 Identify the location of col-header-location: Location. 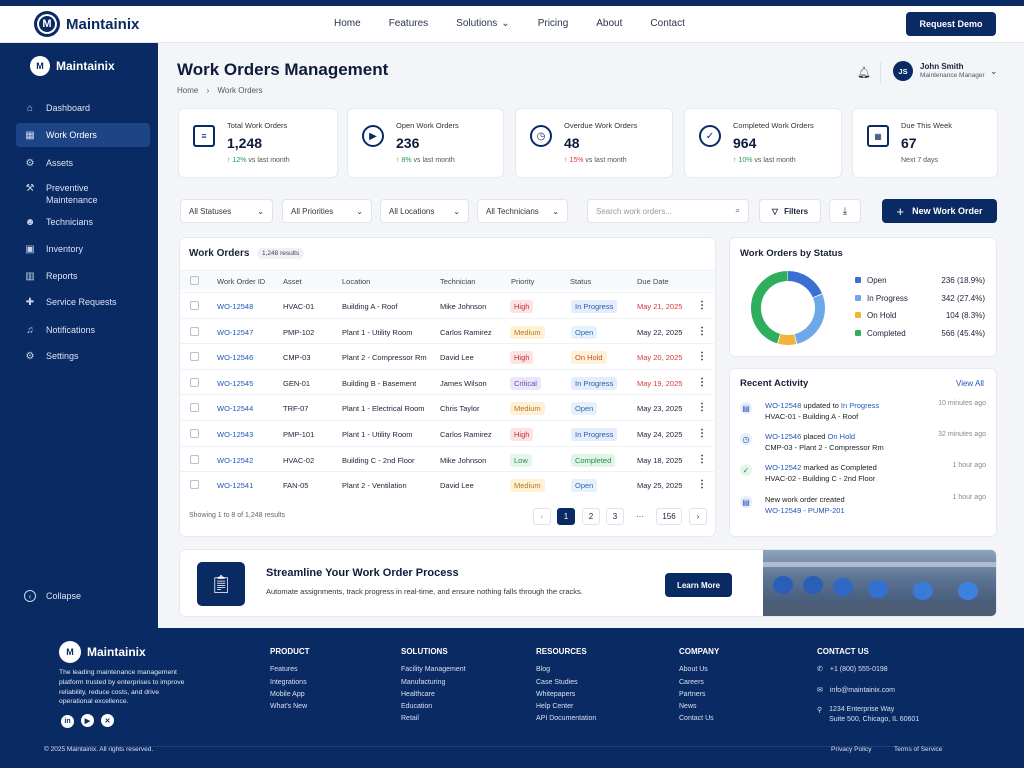
(356, 281).